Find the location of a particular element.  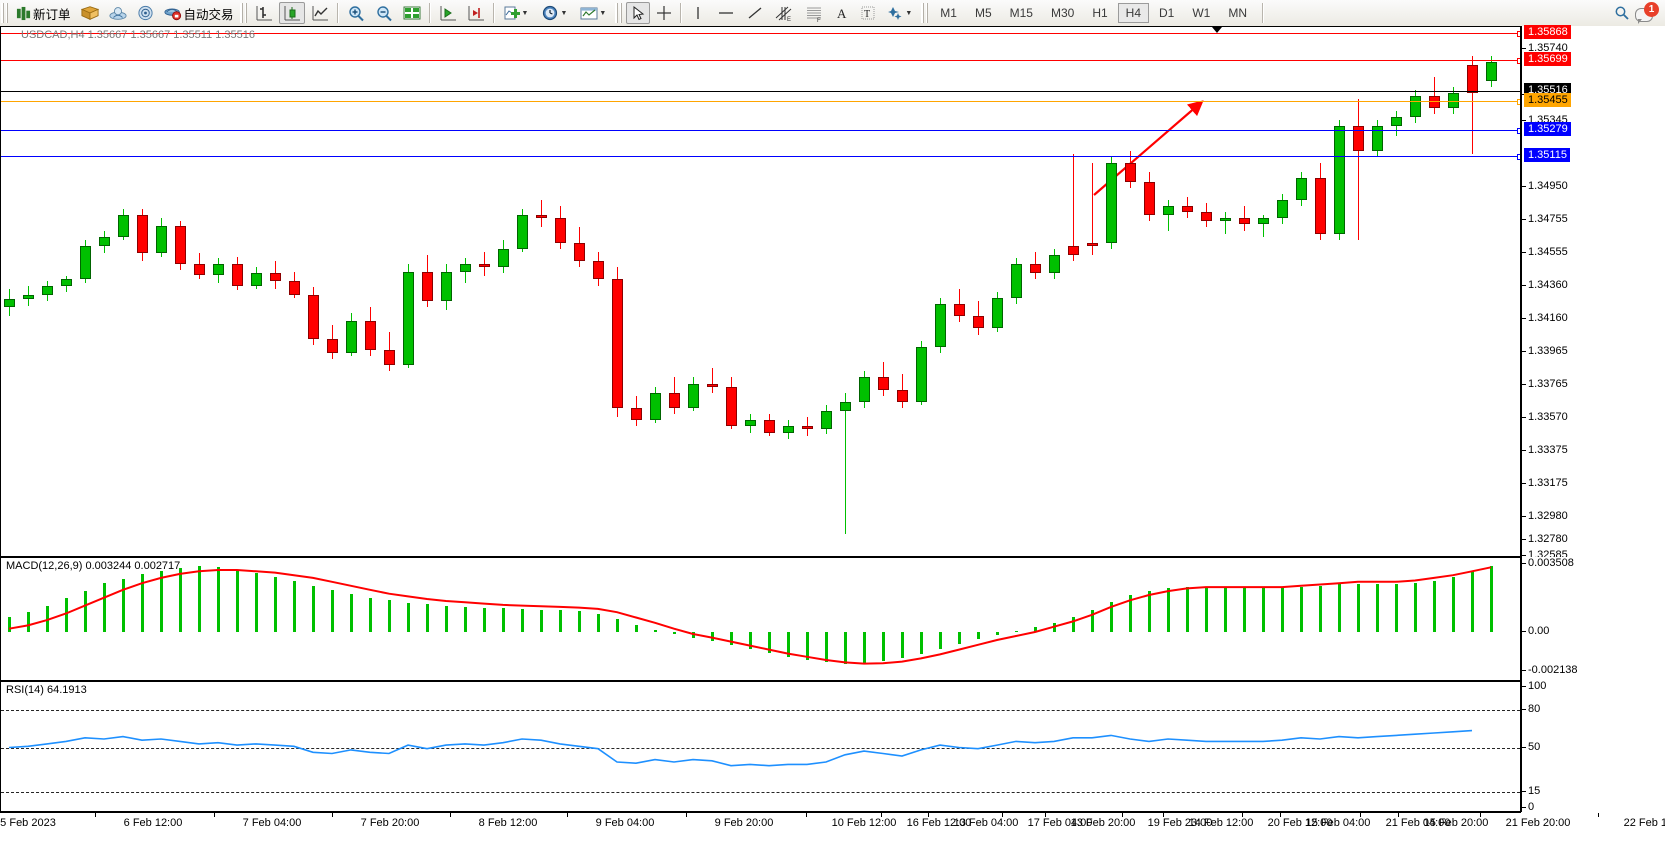

add-indicator-dropdown-arrow: ▼ is located at coordinates (525, 13).